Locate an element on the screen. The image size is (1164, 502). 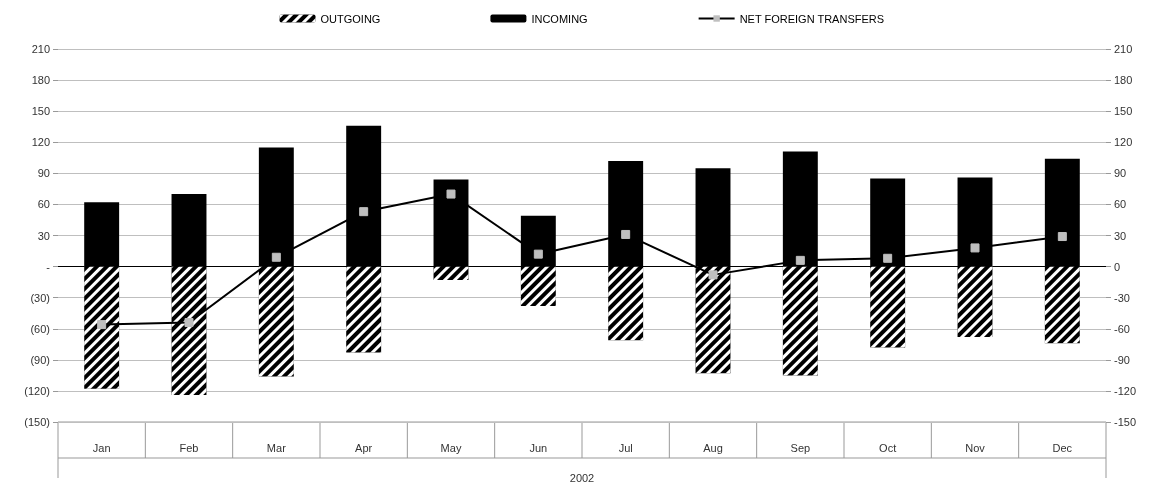
x-tick-label: Aug is located at coordinates (713, 447).